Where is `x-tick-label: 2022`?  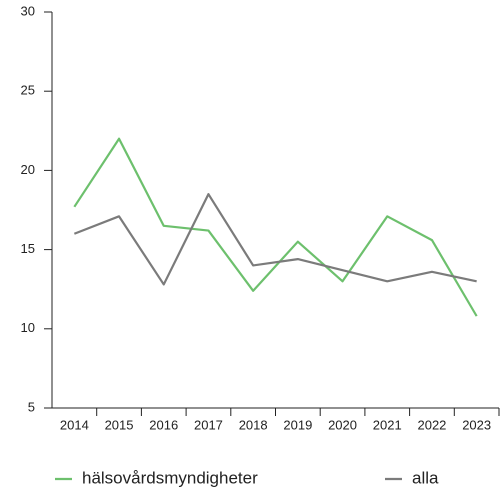 x-tick-label: 2022 is located at coordinates (431, 424).